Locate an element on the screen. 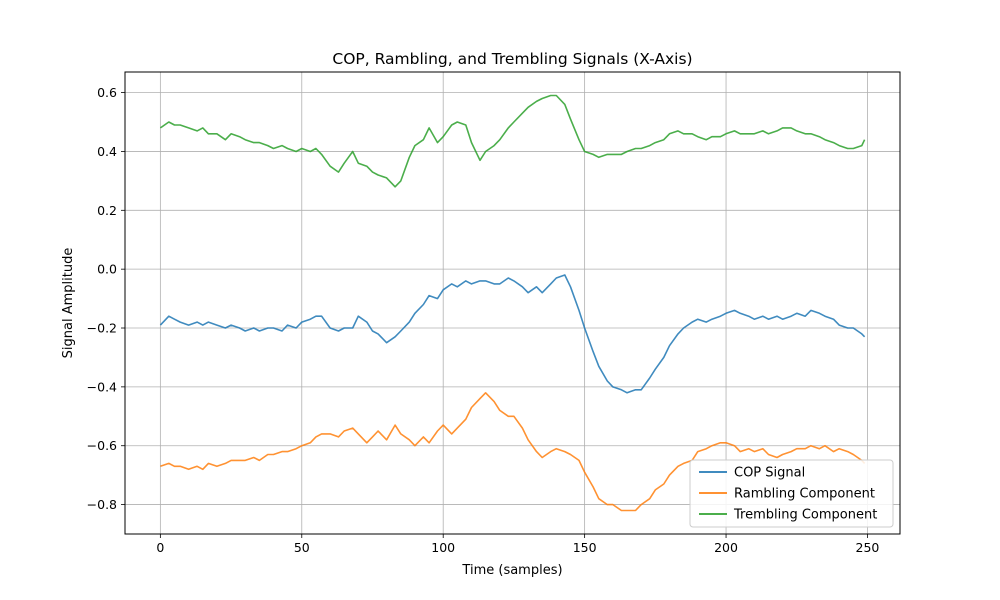 The image size is (1000, 600). y-tick-label: 0.4 is located at coordinates (107, 151).